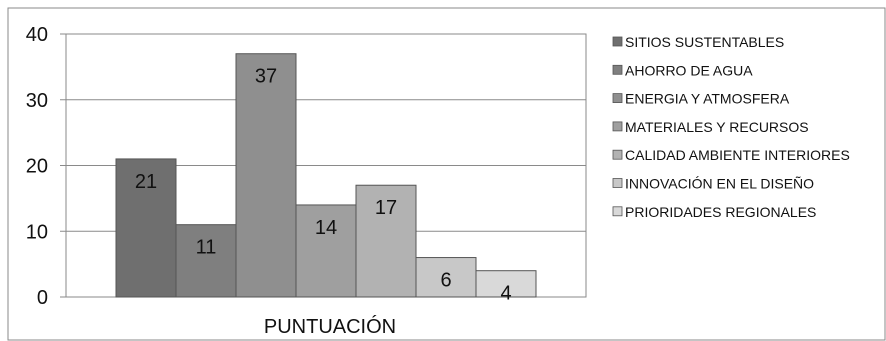 The image size is (886, 341). I want to click on legend-entry: CALIDAD AMBIENTE INTERIORES, so click(737, 155).